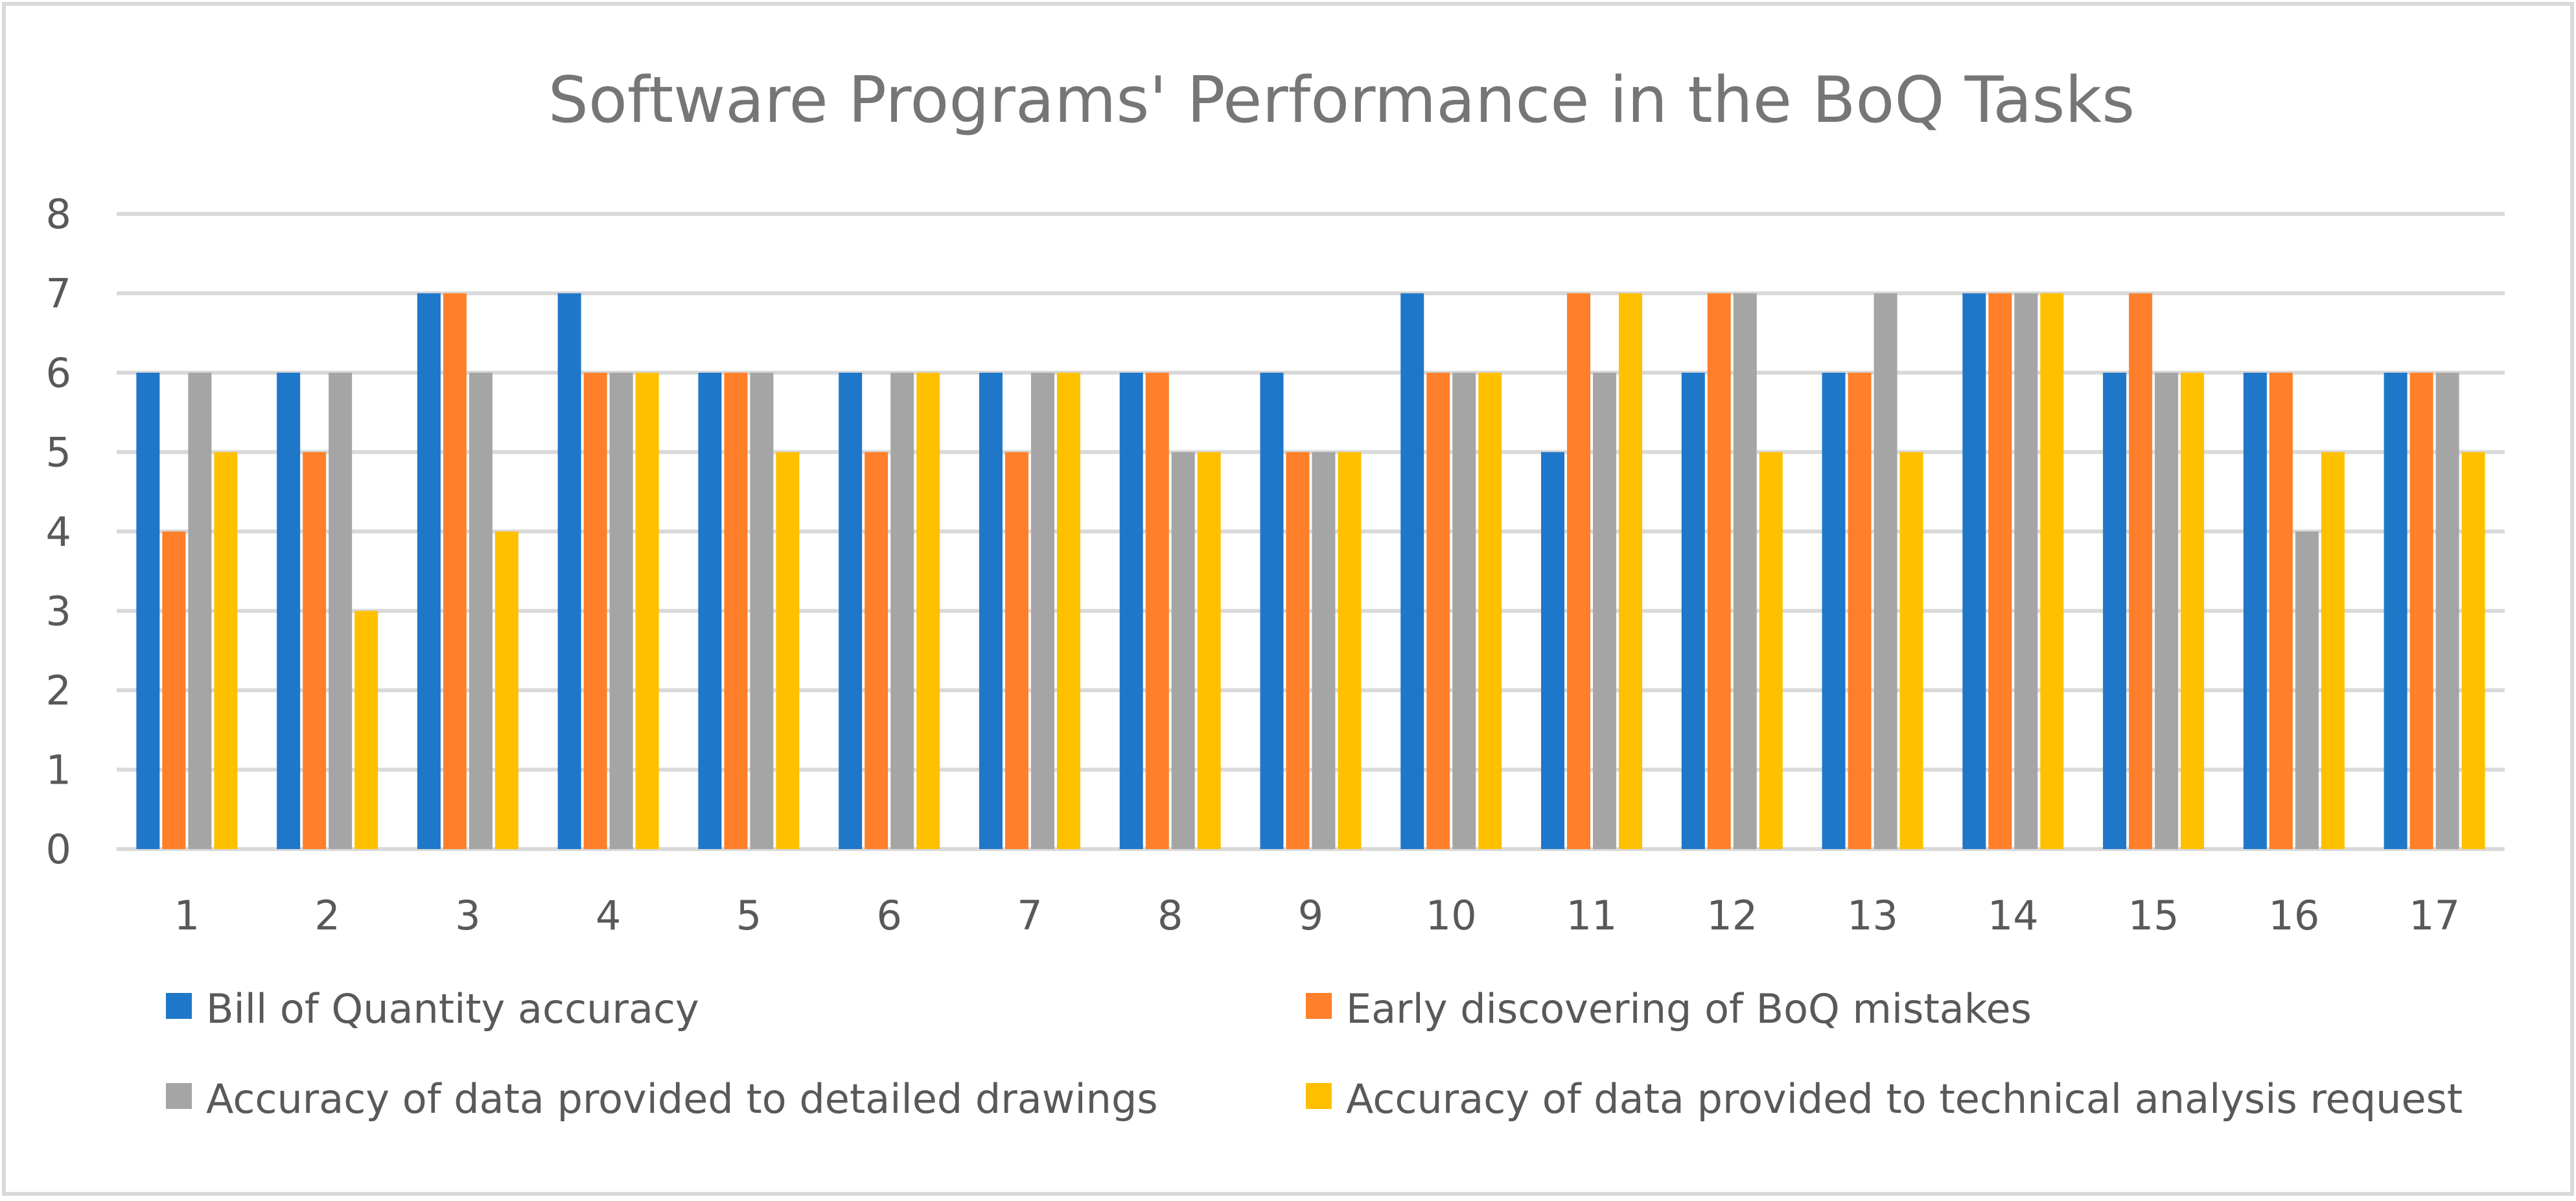 This screenshot has height=1201, width=2576. I want to click on x-tick-label: 12, so click(1732, 915).